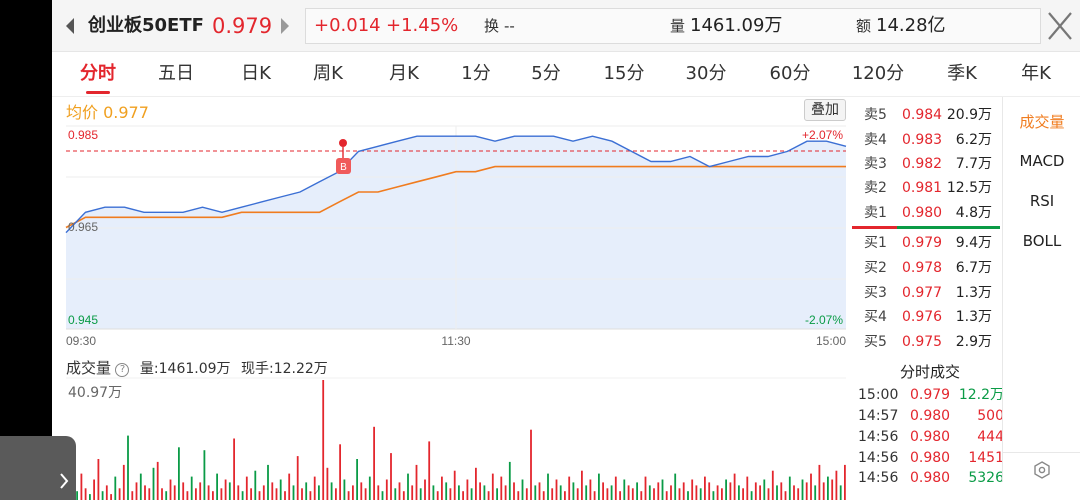 The image size is (1080, 500). What do you see at coordinates (825, 110) in the screenshot?
I see `overlay-button: 叠加` at bounding box center [825, 110].